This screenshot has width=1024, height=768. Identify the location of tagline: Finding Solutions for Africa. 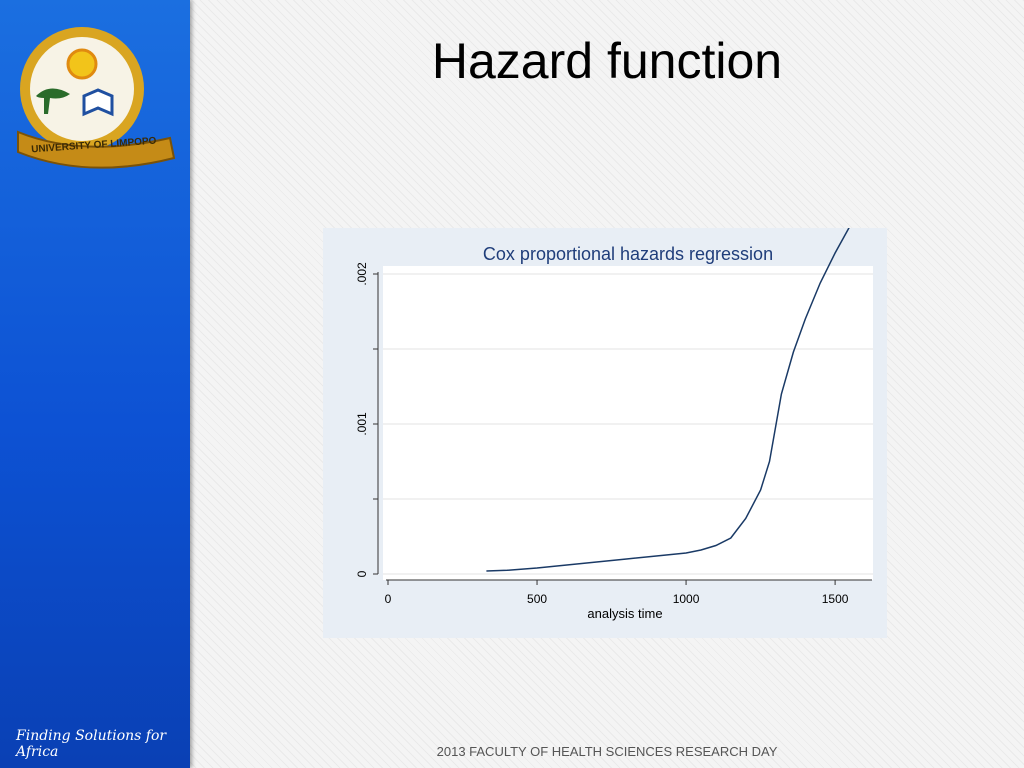
(91, 744).